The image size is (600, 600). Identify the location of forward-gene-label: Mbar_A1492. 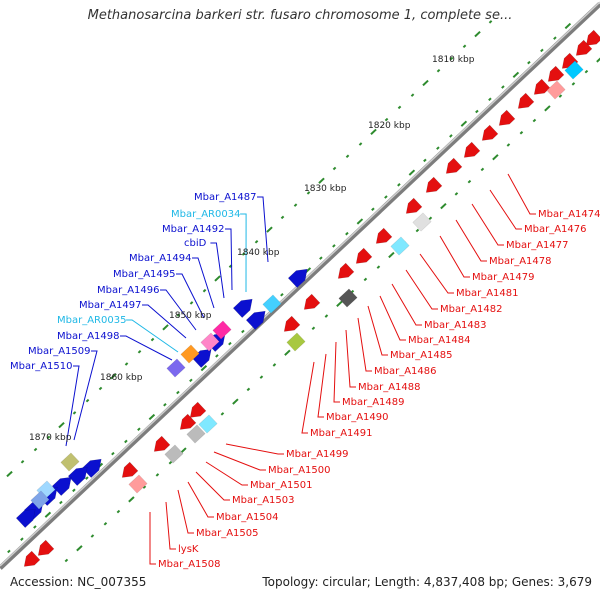
(193, 229).